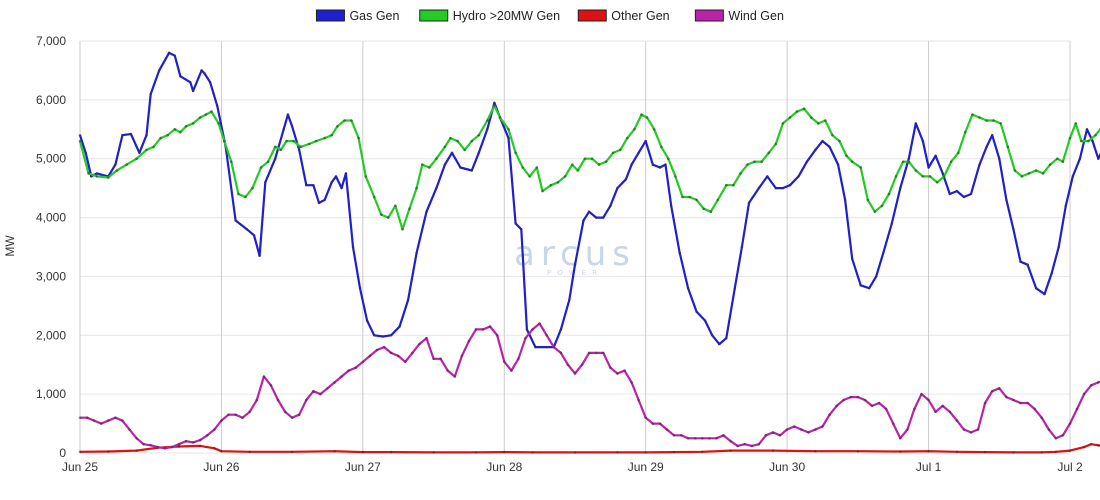  What do you see at coordinates (363, 467) in the screenshot?
I see `x-tick-label: Jun 27` at bounding box center [363, 467].